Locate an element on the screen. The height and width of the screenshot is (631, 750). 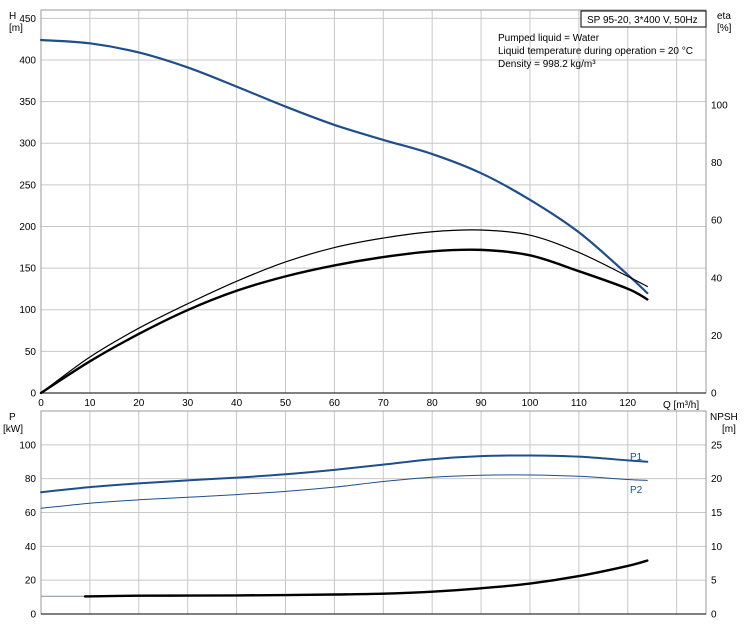
chart-title: SP 95-20, 3*400 V, 50Hz is located at coordinates (642, 20).